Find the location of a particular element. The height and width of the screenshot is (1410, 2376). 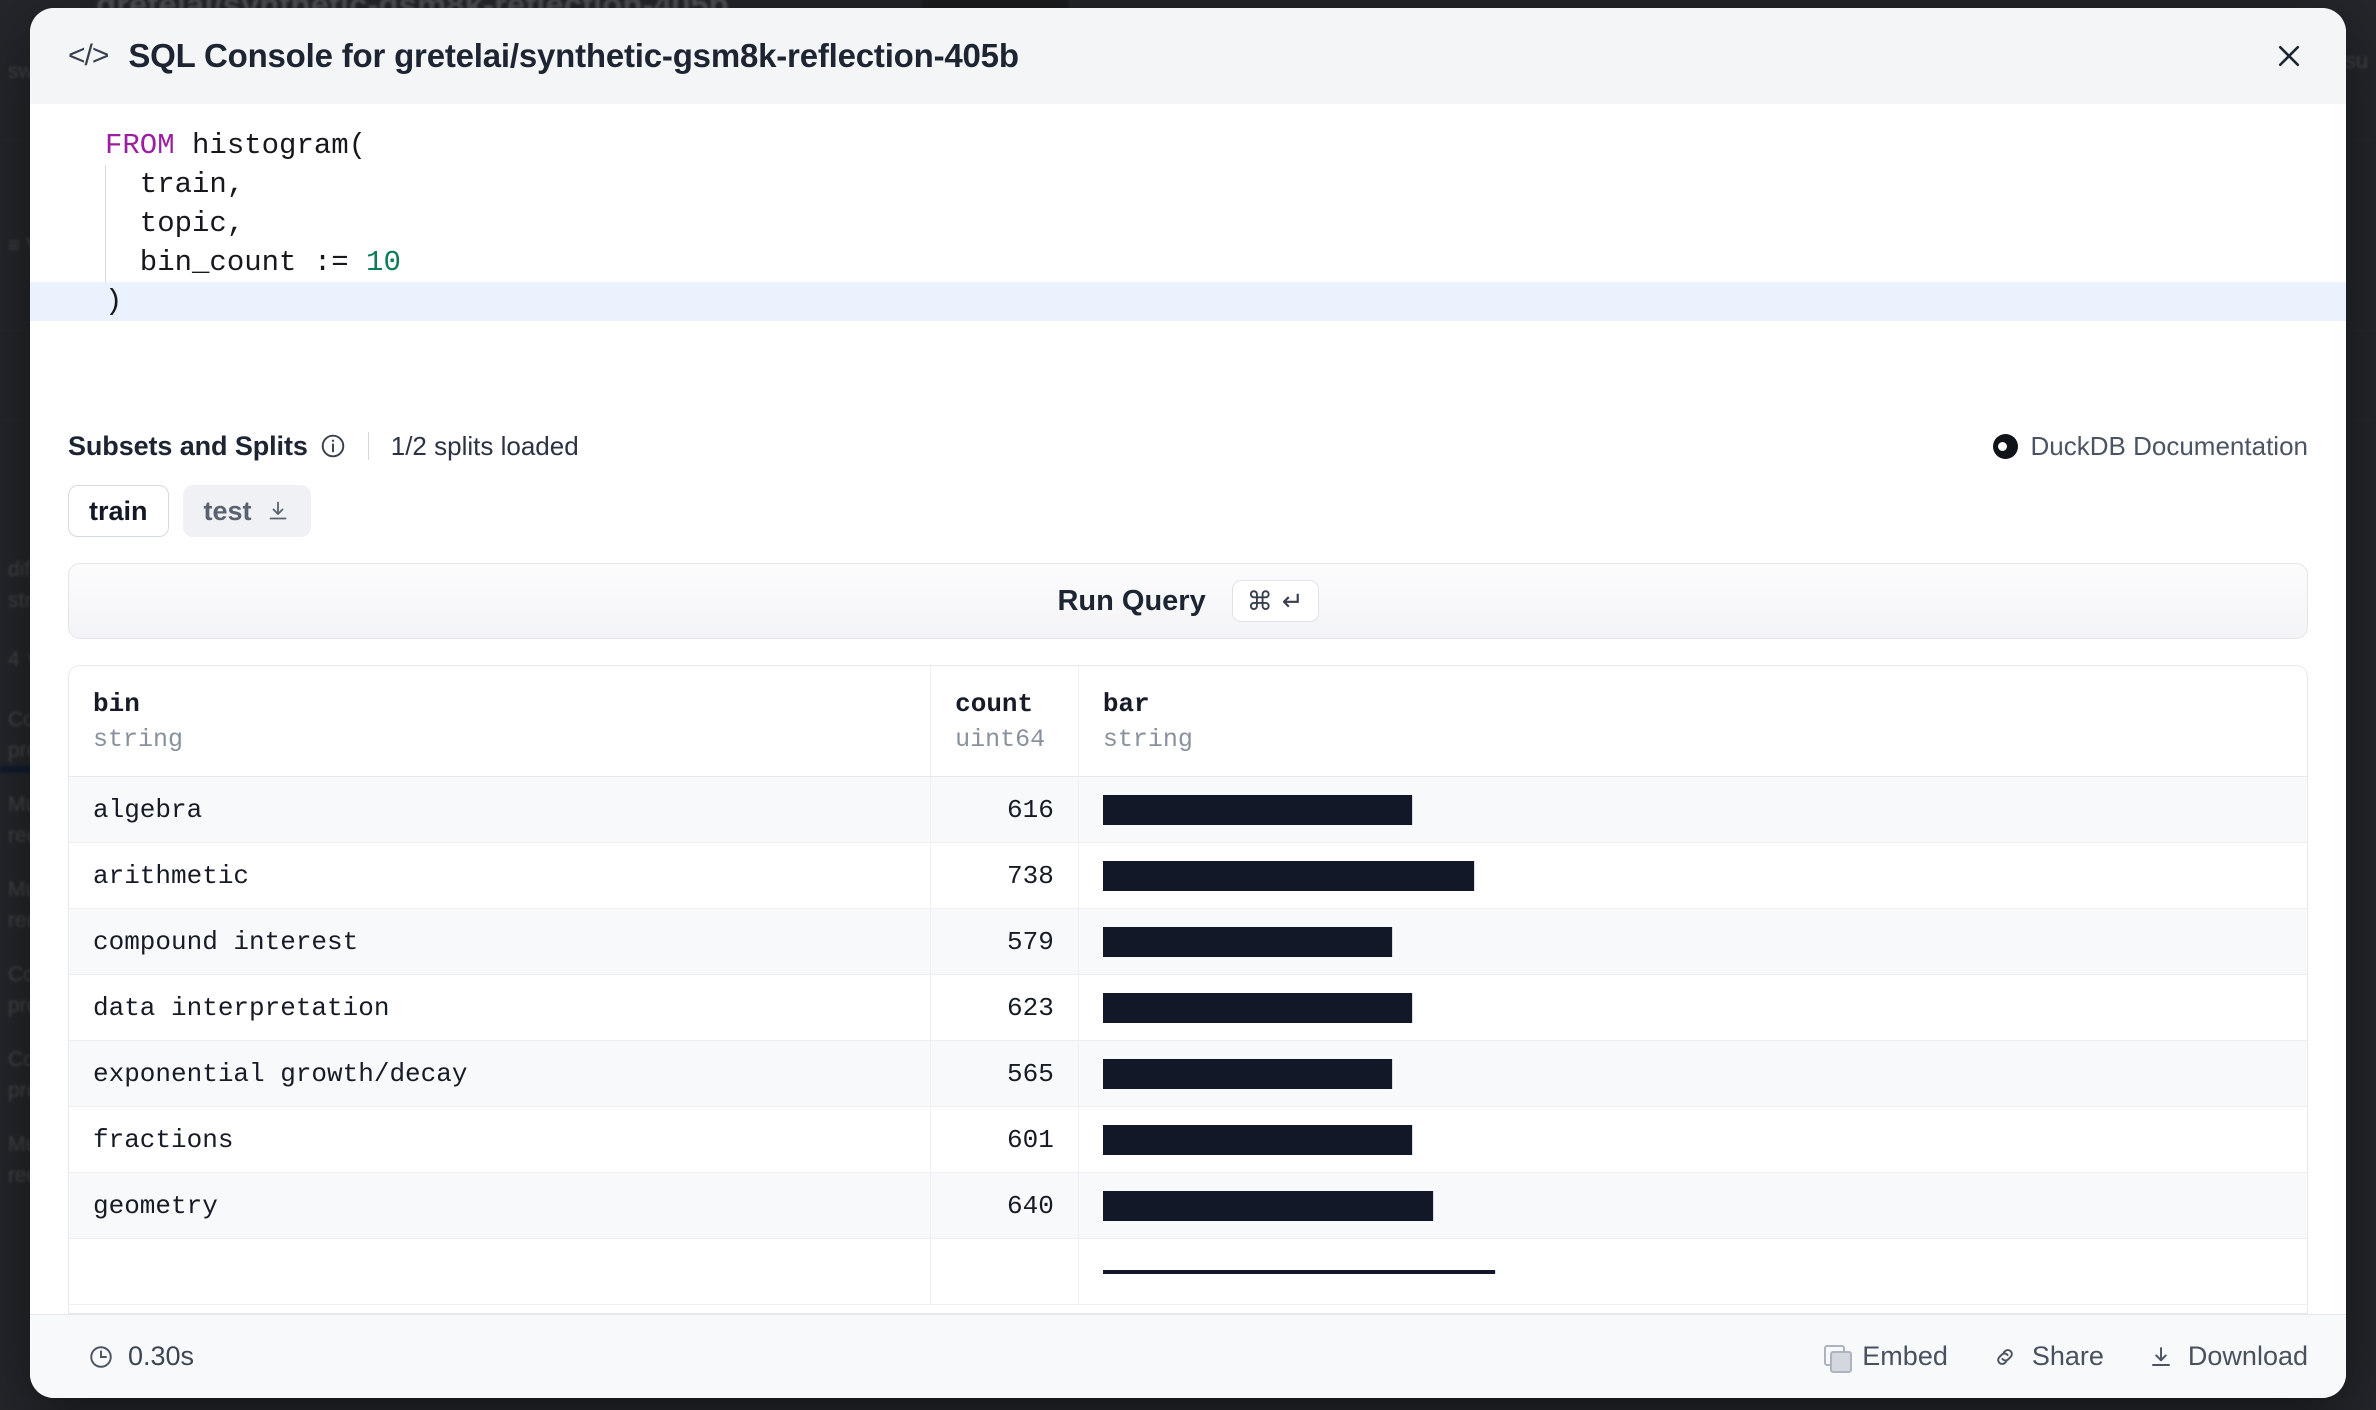

code-line: train, is located at coordinates (1188, 184).